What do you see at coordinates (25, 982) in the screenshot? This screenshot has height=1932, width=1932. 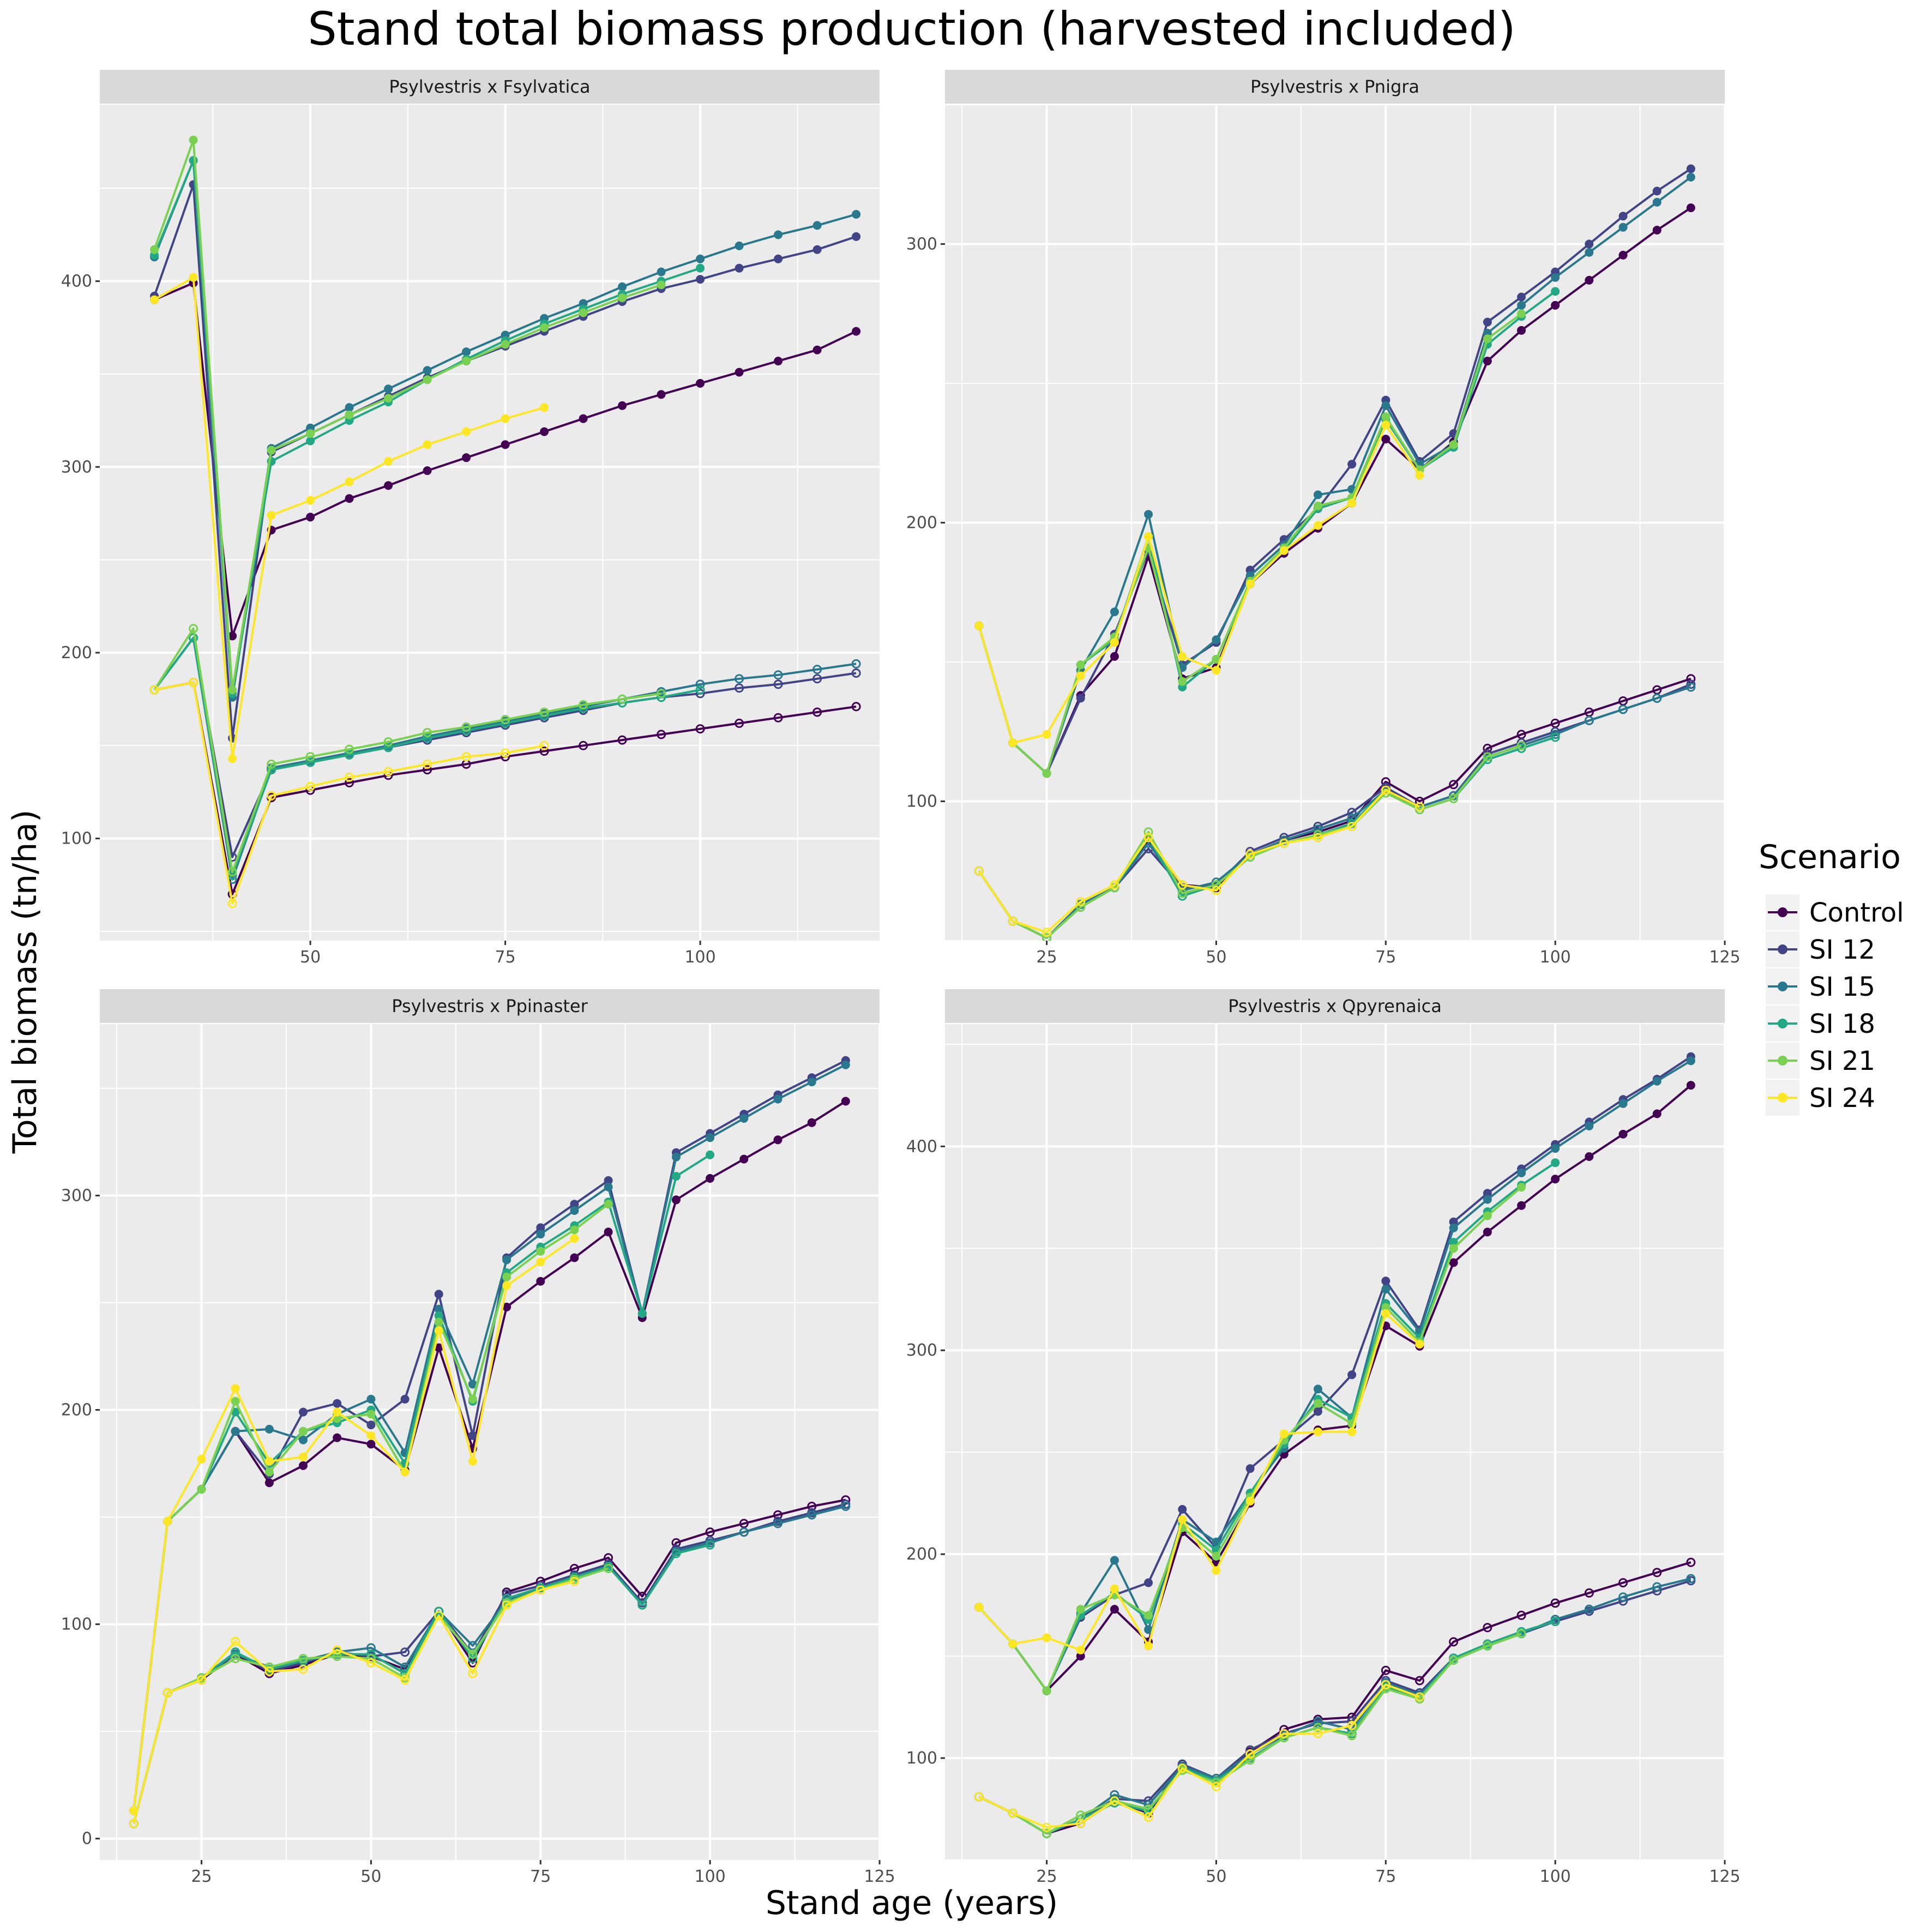 I see `y-axis-title: Total biomass (tn/ha)` at bounding box center [25, 982].